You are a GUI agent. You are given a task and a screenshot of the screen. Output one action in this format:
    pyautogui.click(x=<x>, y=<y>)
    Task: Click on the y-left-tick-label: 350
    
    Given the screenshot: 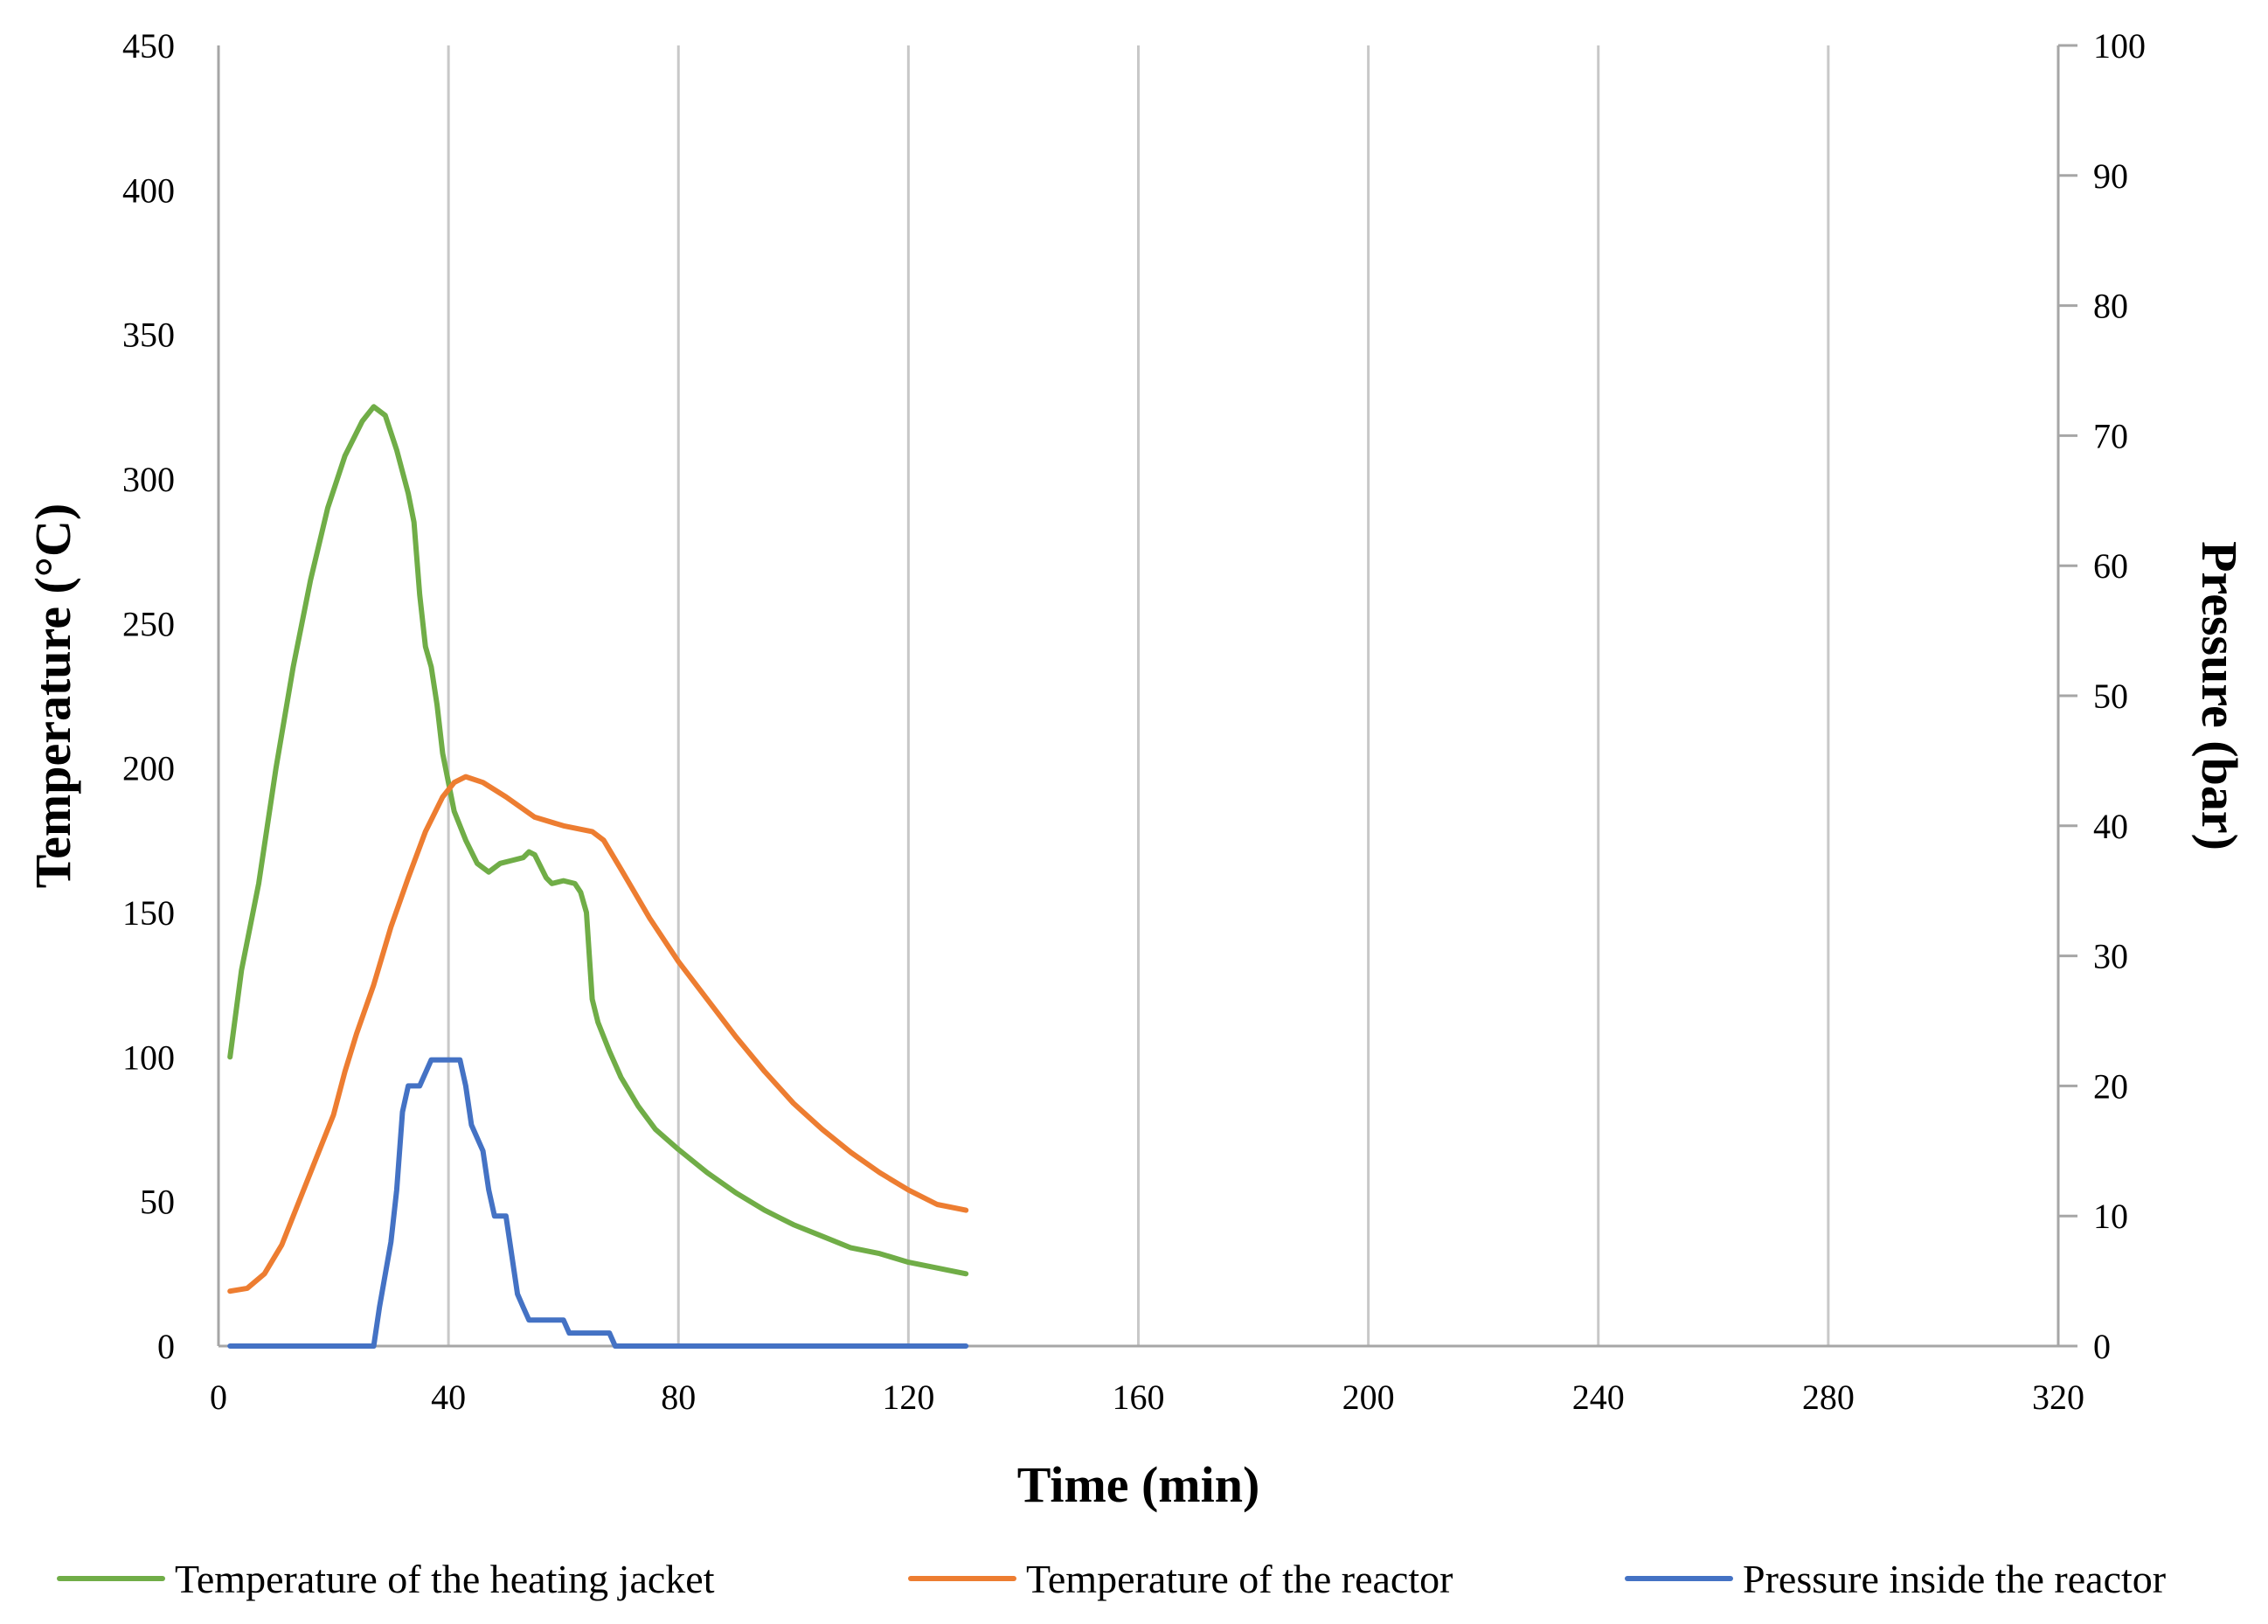 What is the action you would take?
    pyautogui.click(x=148, y=335)
    